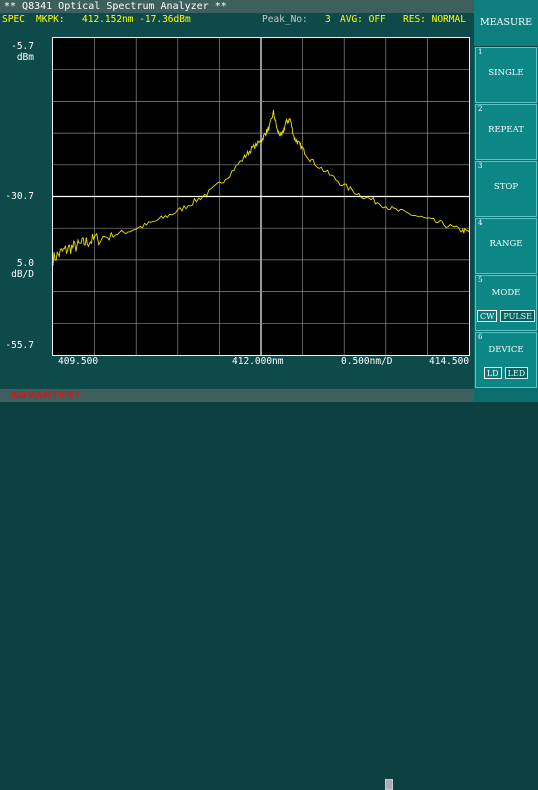 The height and width of the screenshot is (790, 538). I want to click on softkey-label: STOP, so click(506, 187).